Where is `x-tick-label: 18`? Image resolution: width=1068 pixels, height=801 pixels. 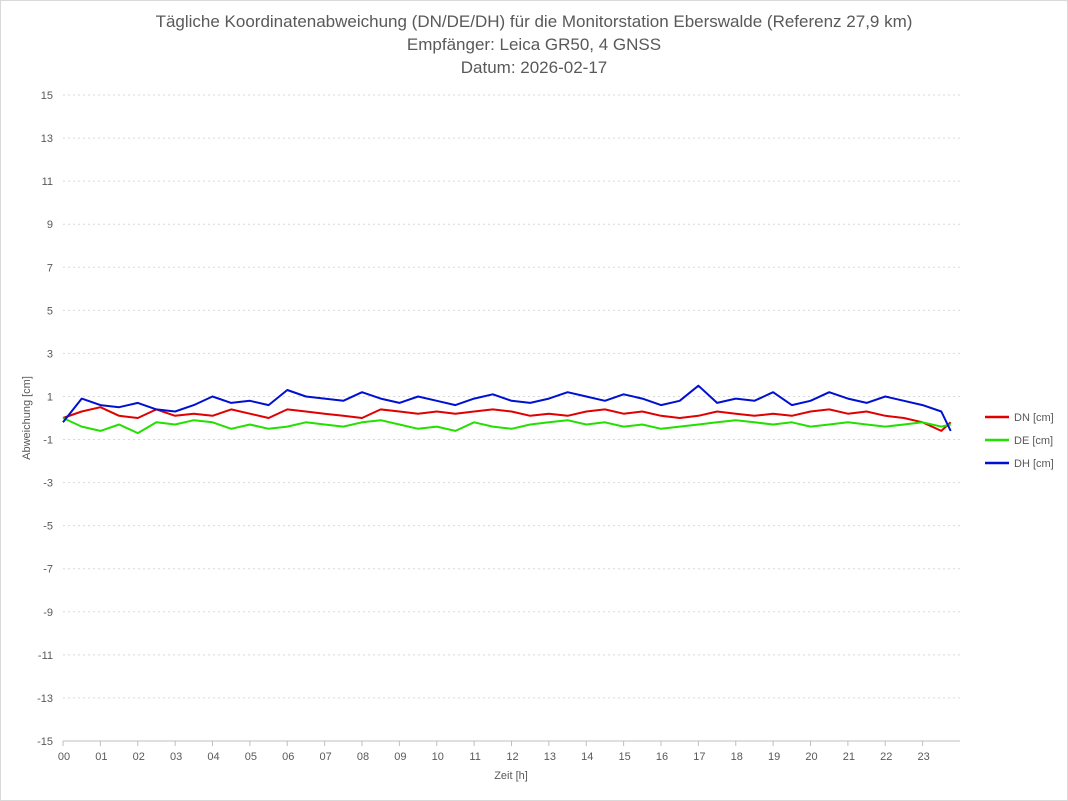
x-tick-label: 18 is located at coordinates (737, 757).